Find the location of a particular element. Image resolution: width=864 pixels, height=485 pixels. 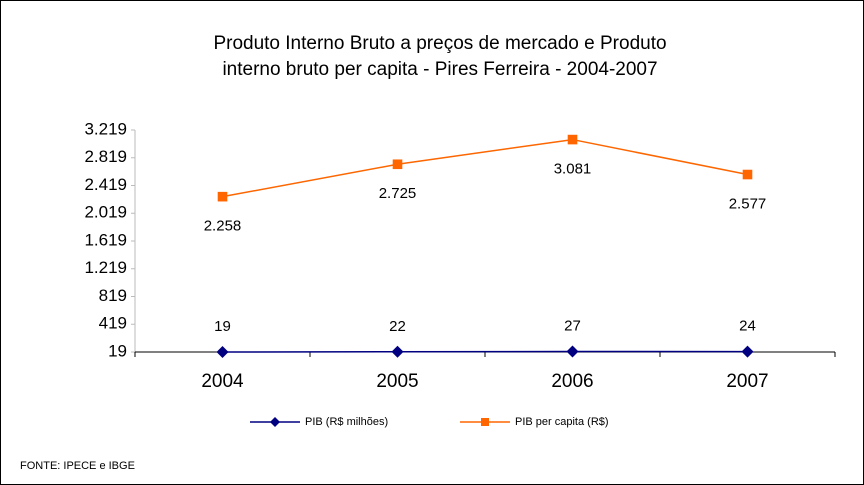

y-tick-label: 3.219 is located at coordinates (105, 128).